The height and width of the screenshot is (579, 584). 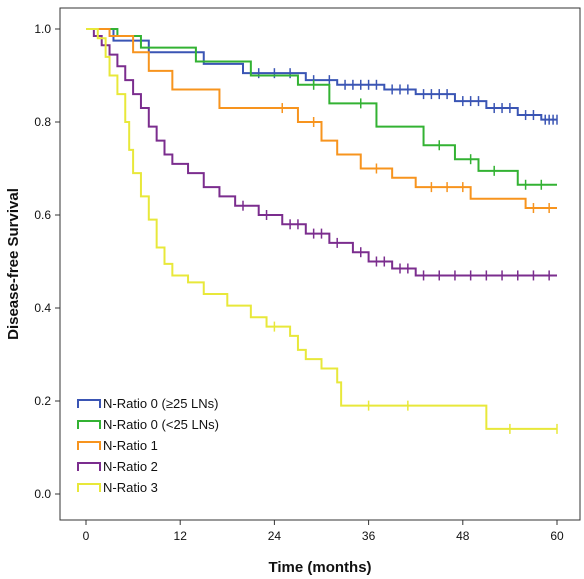 I want to click on legend-item-4: N-Ratio 2, so click(x=117, y=466).